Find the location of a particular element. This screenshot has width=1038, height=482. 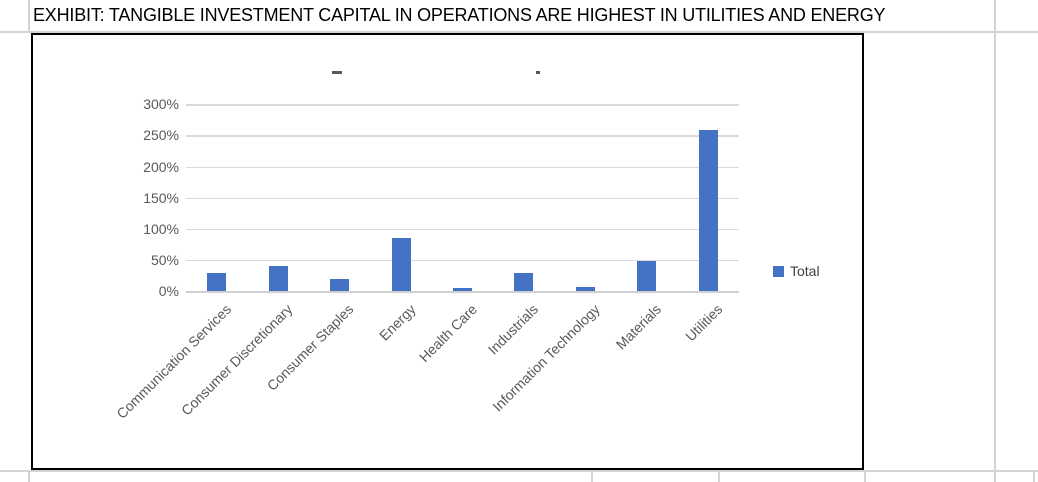

x-axis-label-text: Information Technology is located at coordinates (546, 358).